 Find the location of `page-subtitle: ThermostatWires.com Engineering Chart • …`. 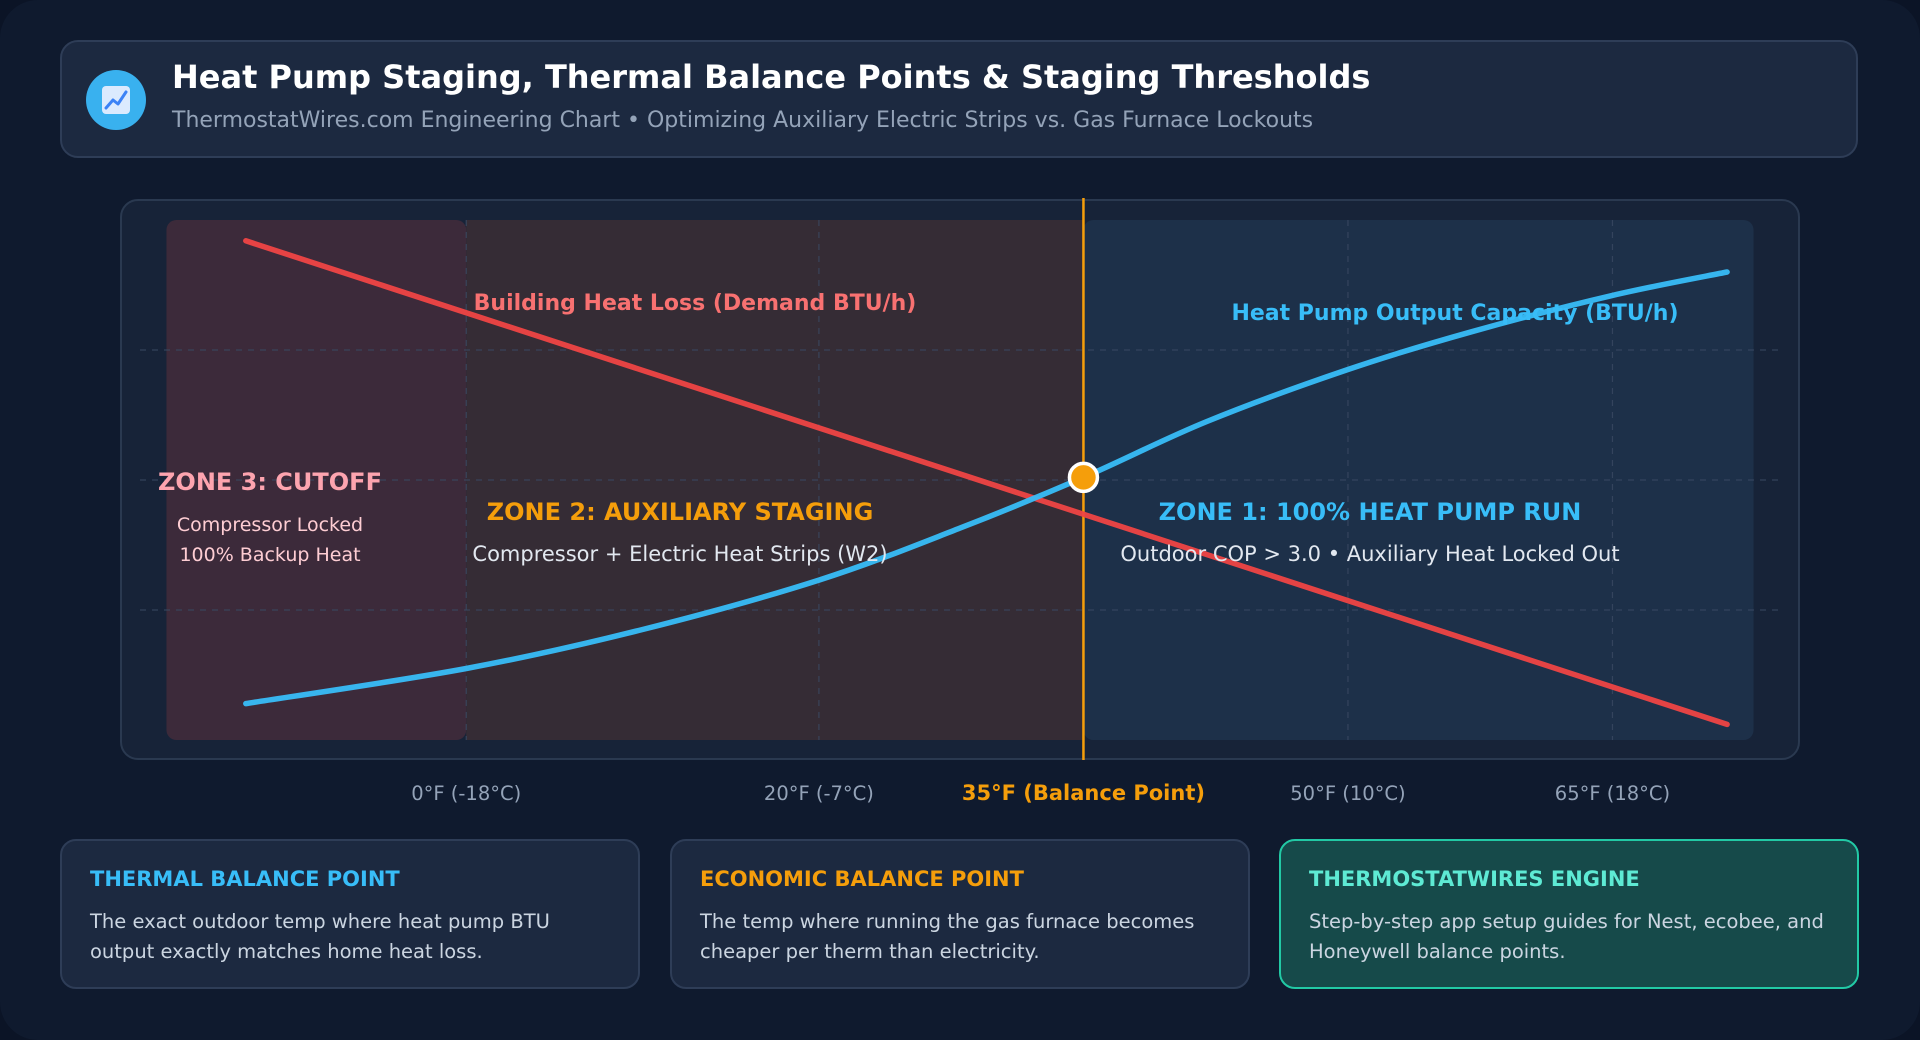

page-subtitle: ThermostatWires.com Engineering Chart • … is located at coordinates (743, 120).